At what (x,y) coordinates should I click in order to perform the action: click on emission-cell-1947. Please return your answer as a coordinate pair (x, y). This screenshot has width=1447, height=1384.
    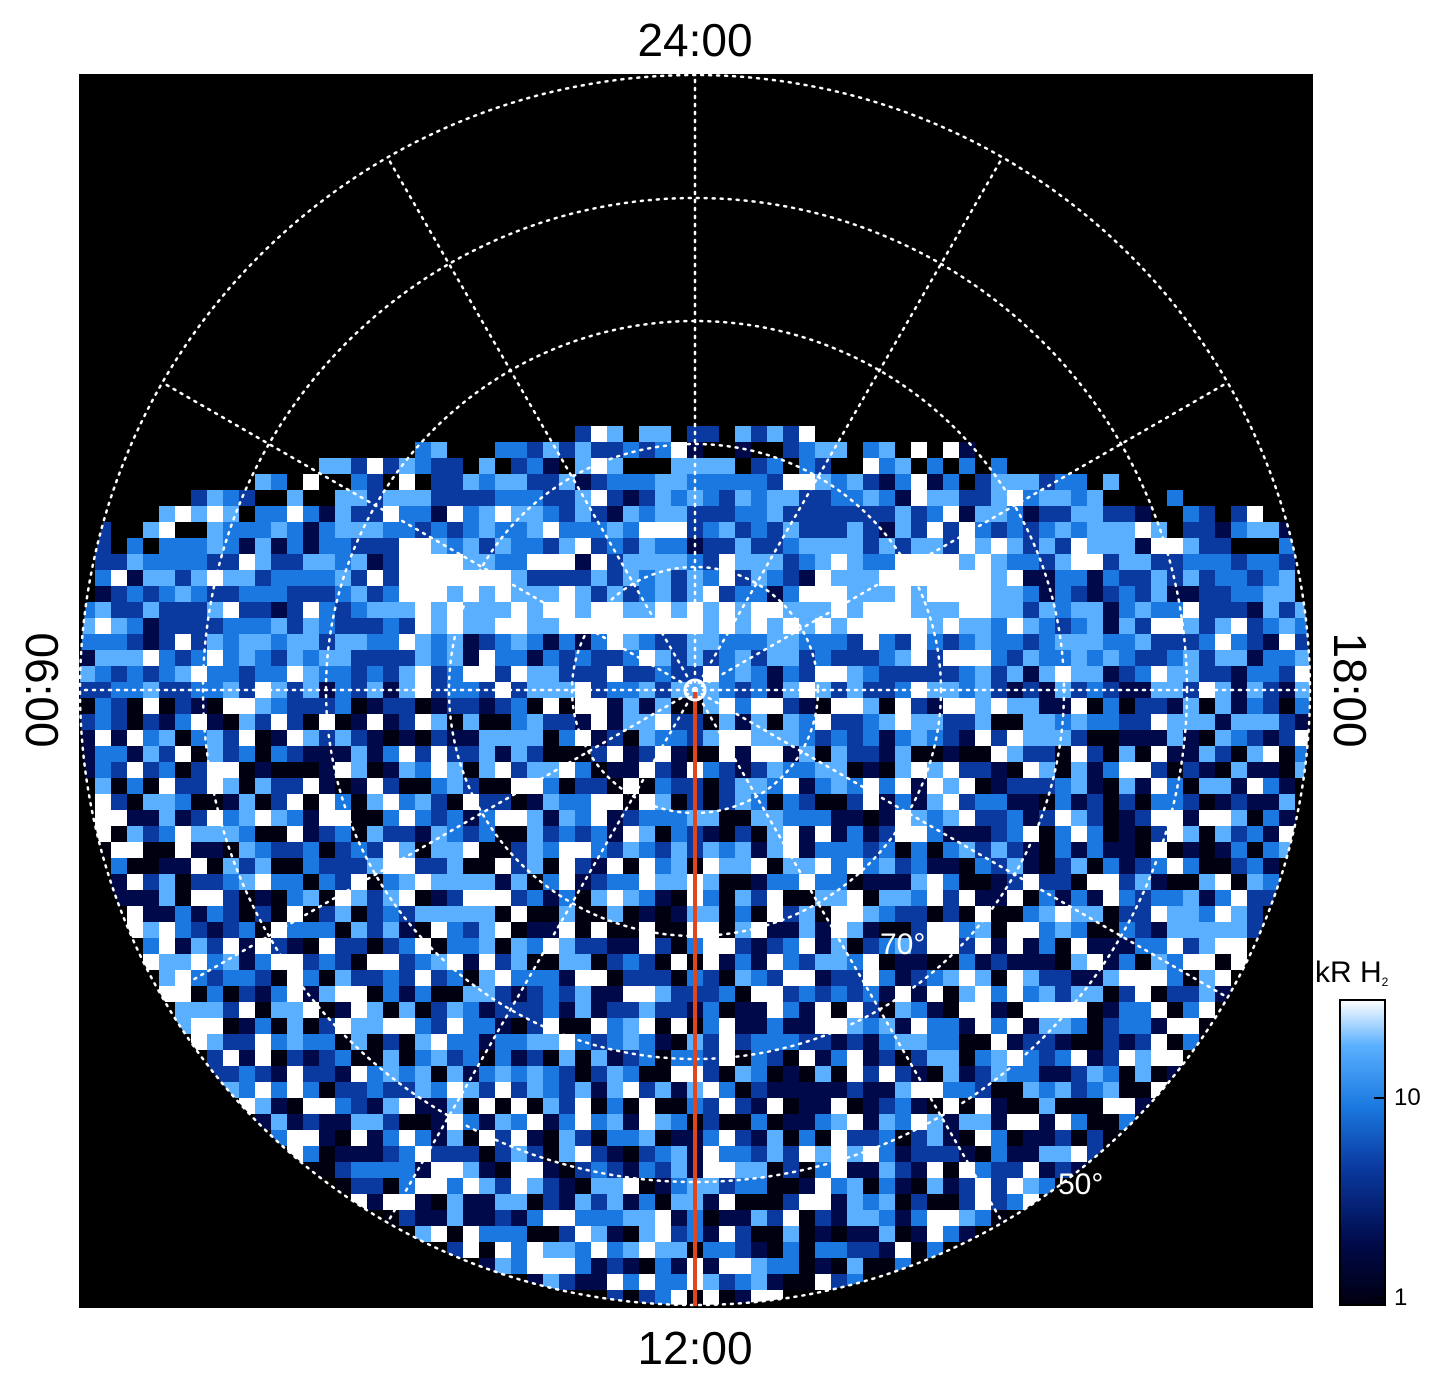
    Looking at the image, I should click on (983, 882).